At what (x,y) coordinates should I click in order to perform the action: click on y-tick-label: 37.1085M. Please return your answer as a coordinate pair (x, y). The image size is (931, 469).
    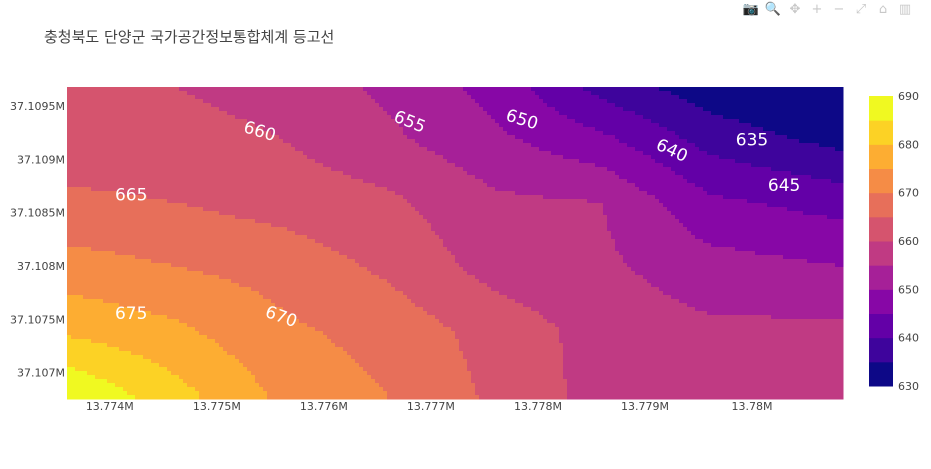
    Looking at the image, I should click on (37, 213).